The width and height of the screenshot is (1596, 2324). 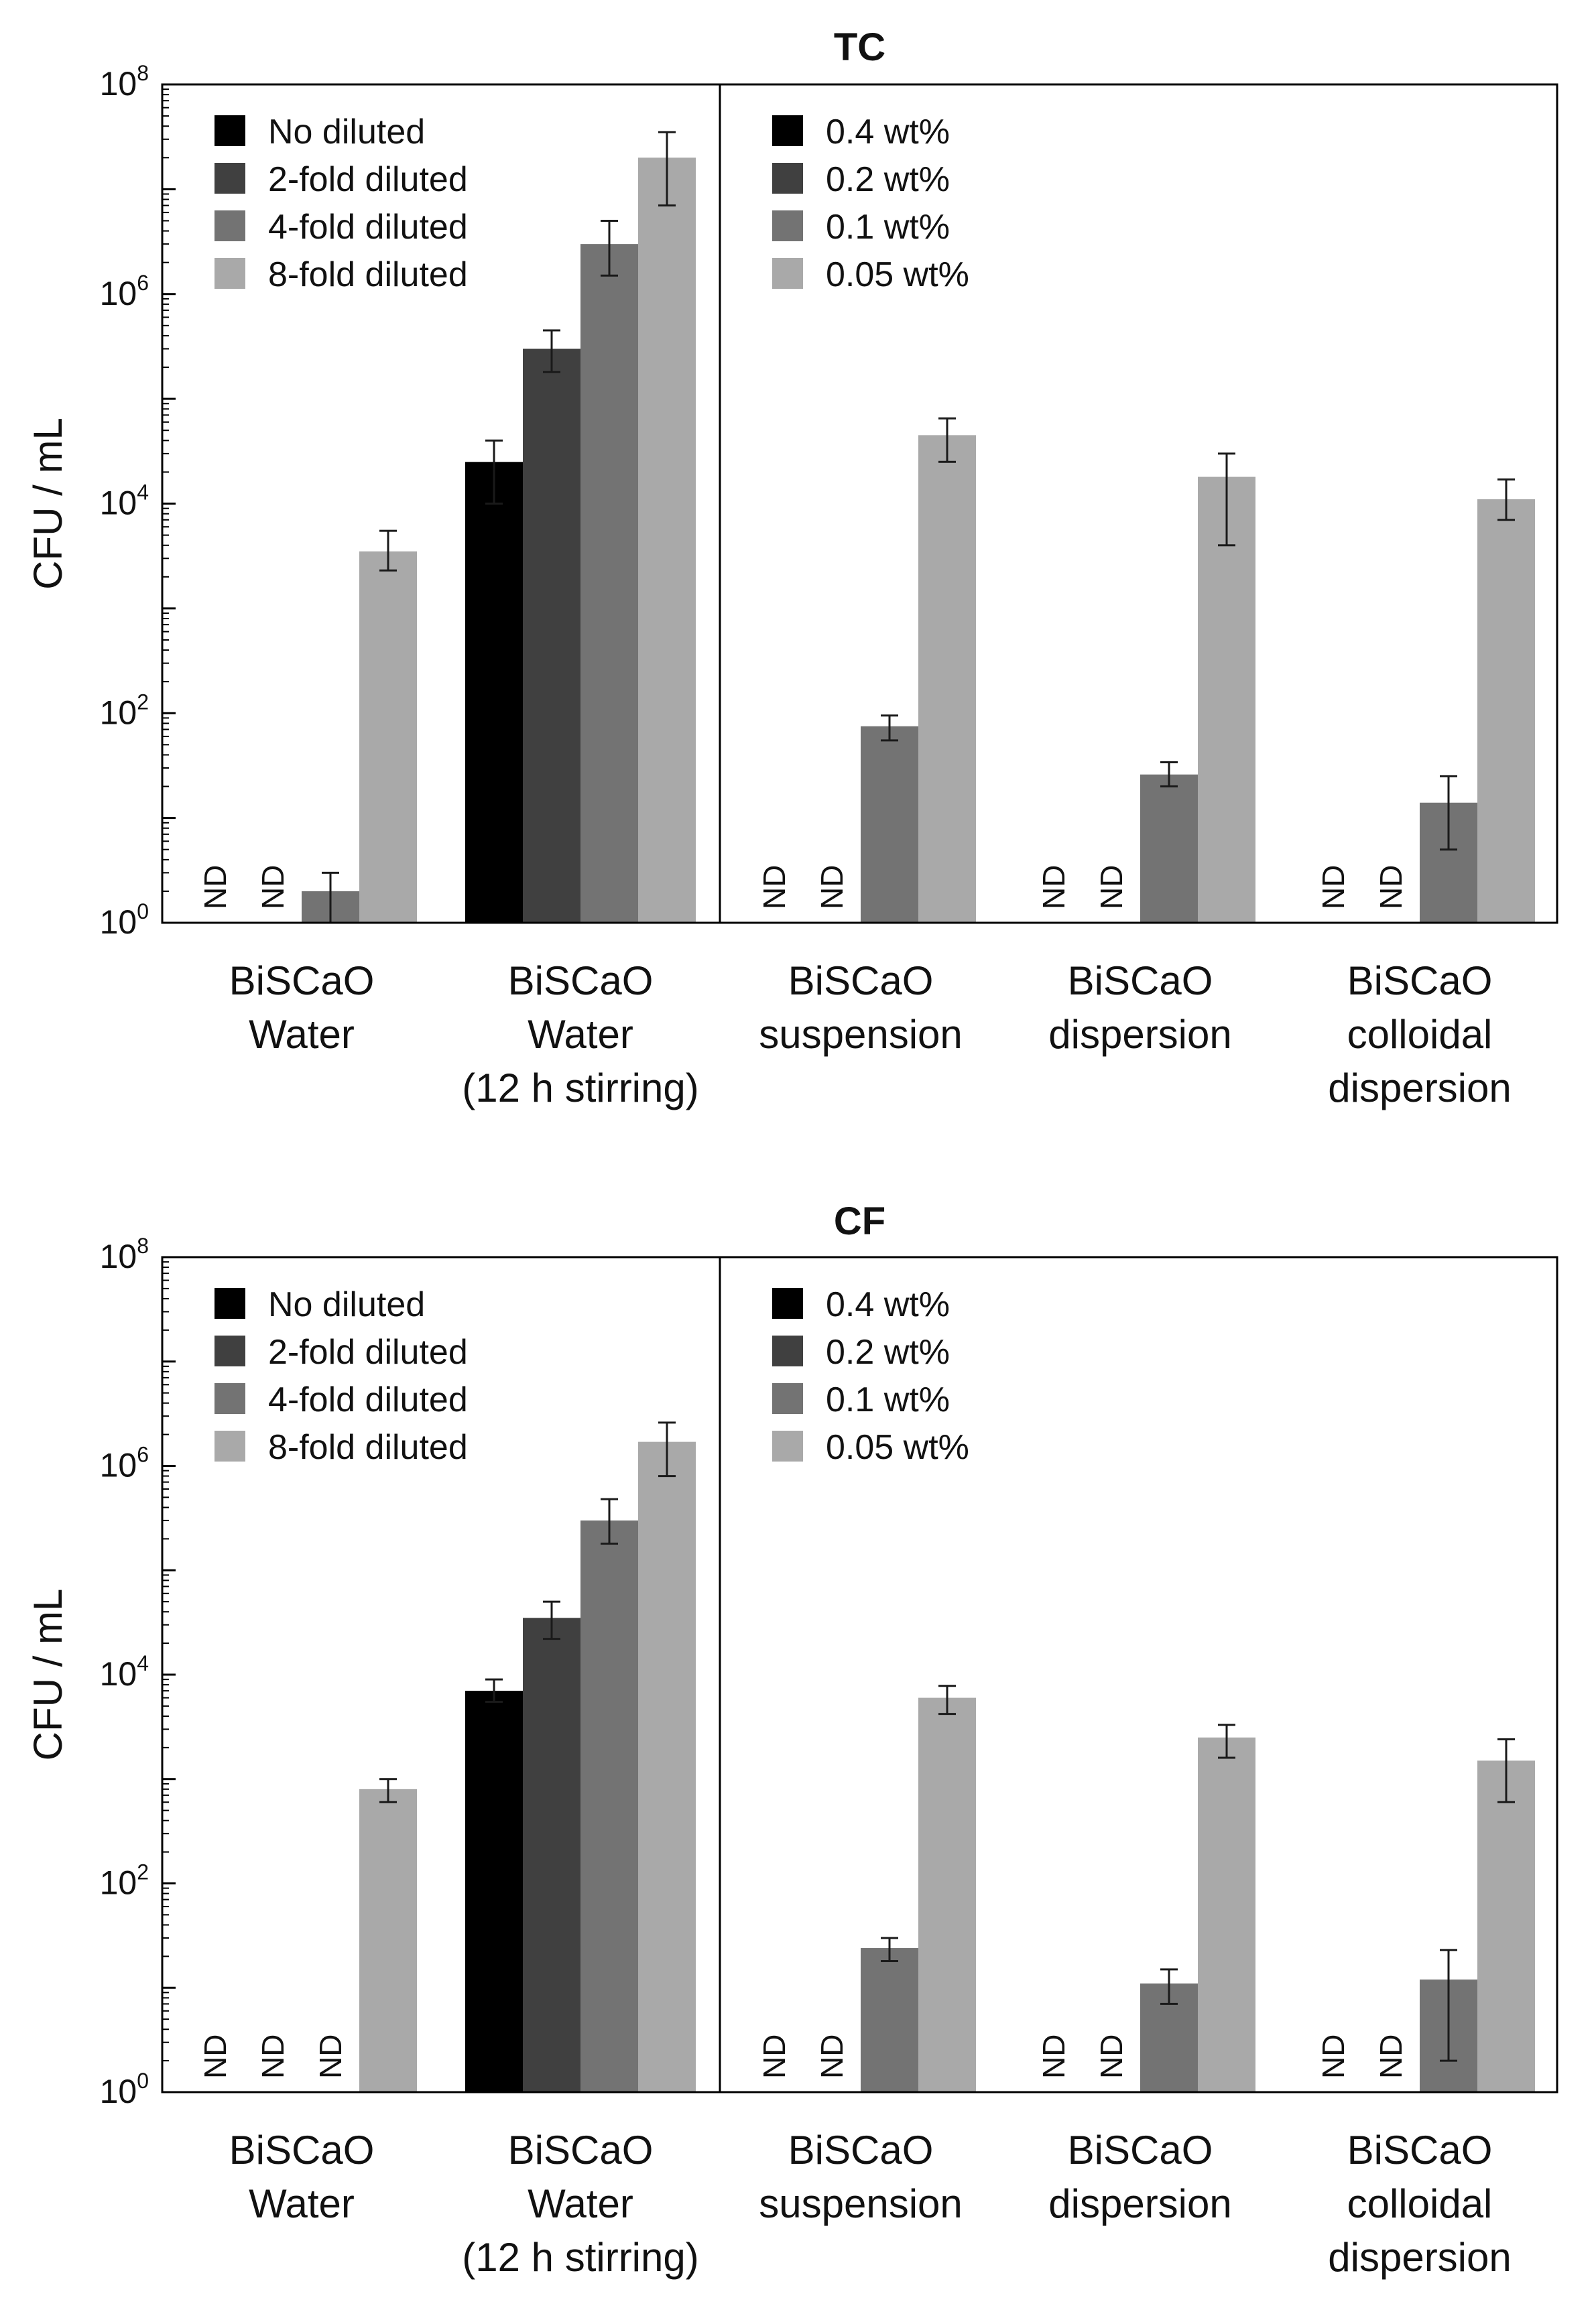 I want to click on category-label: colloidal, so click(x=1420, y=1035).